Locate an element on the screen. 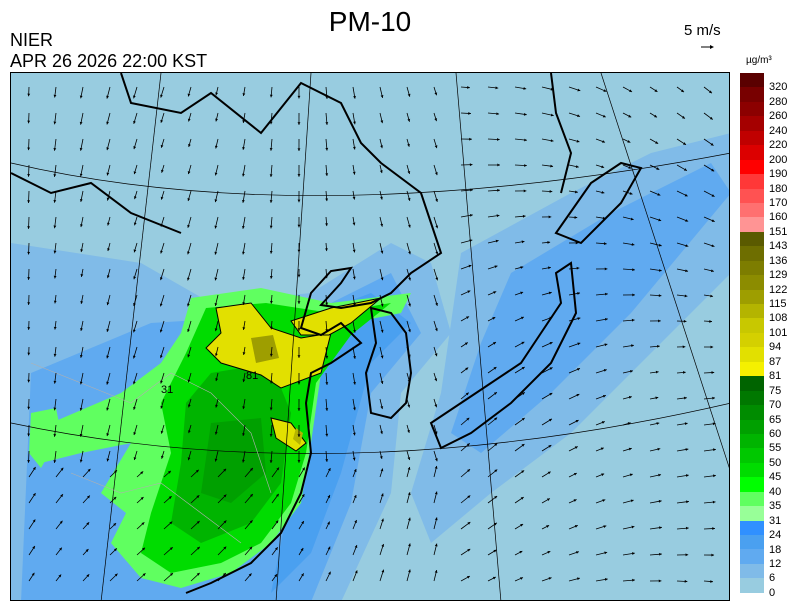  legend-label: 122 is located at coordinates (778, 289).